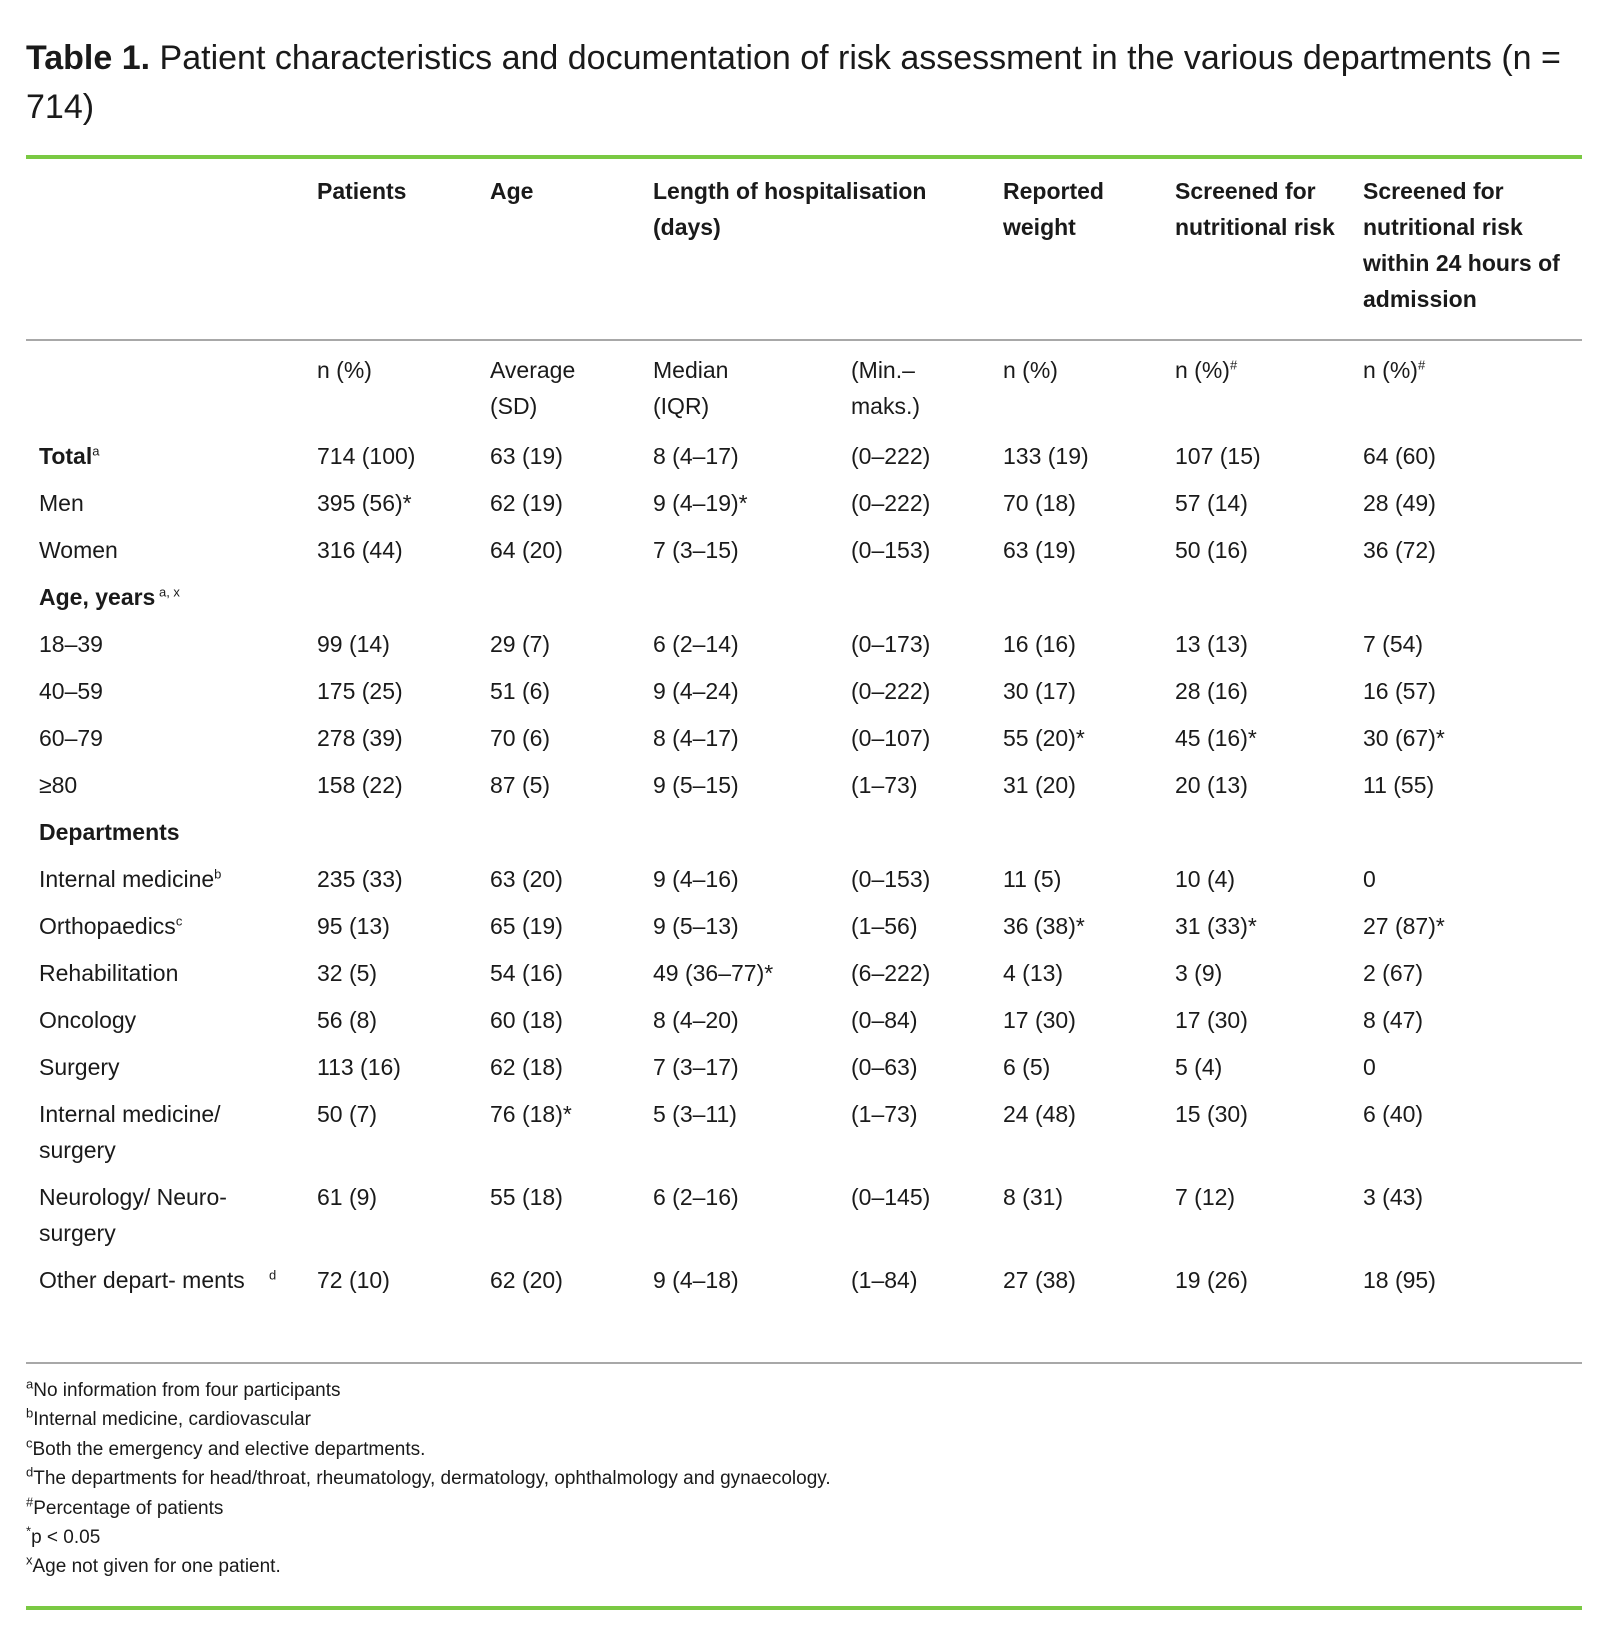 This screenshot has width=1600, height=1646. I want to click on footnote-mark: *, so click(29, 1531).